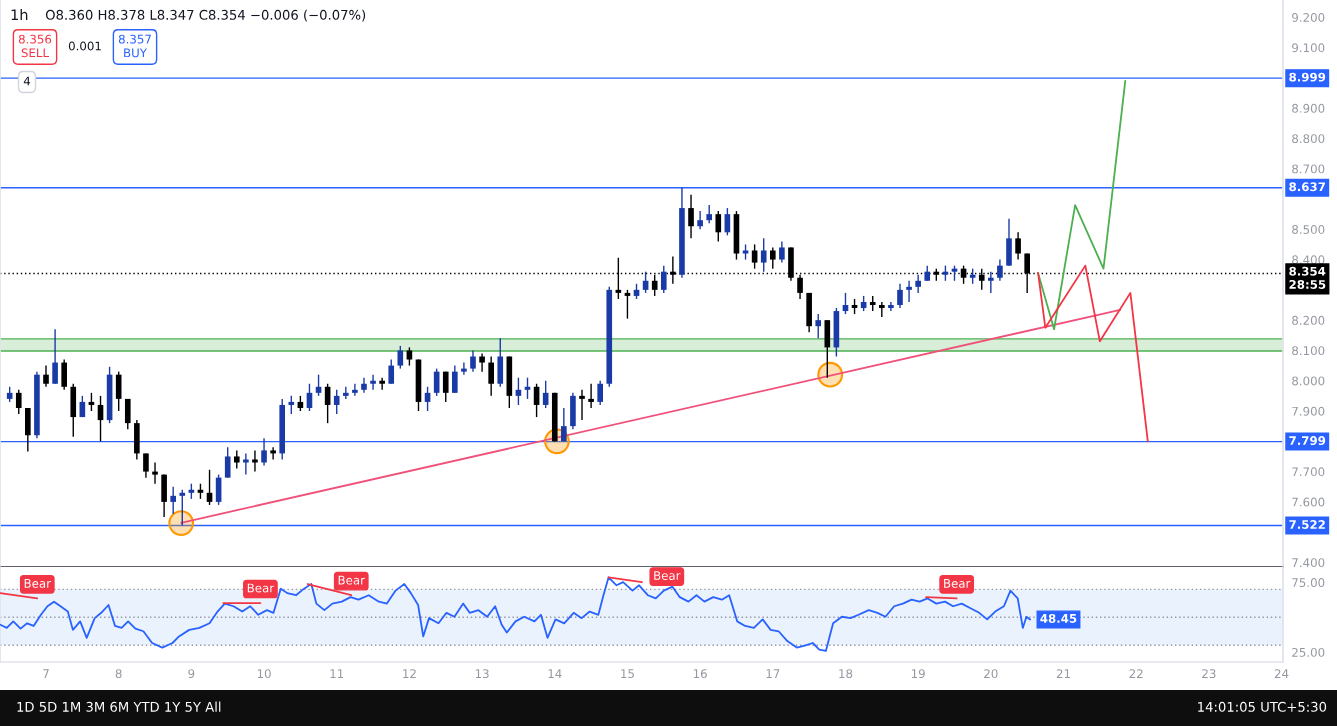 This screenshot has width=1337, height=726. Describe the element at coordinates (1308, 472) in the screenshot. I see `y-tick-label: 7.700` at that location.